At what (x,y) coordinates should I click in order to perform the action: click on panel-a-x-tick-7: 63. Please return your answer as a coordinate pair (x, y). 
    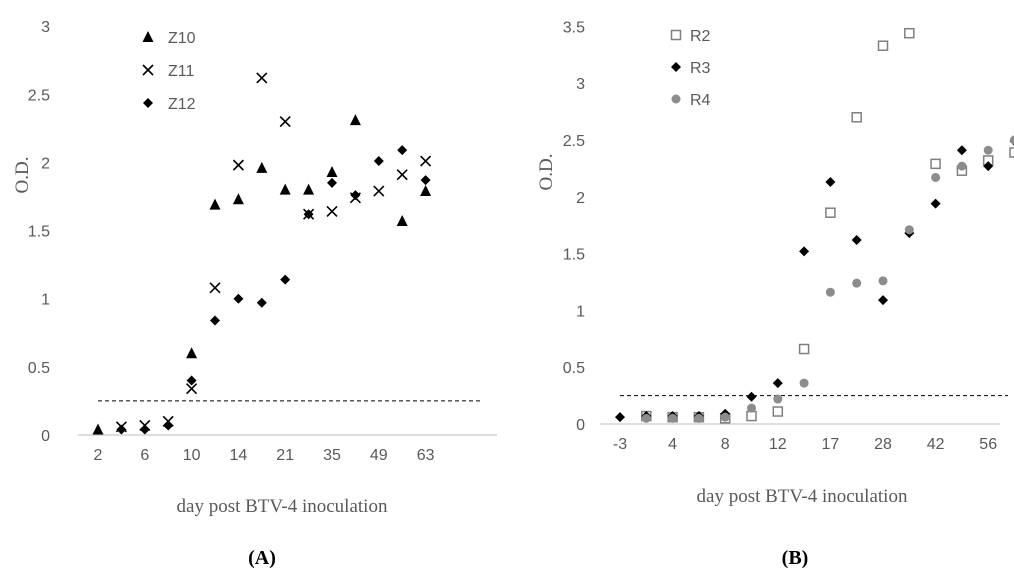
    Looking at the image, I should click on (426, 455).